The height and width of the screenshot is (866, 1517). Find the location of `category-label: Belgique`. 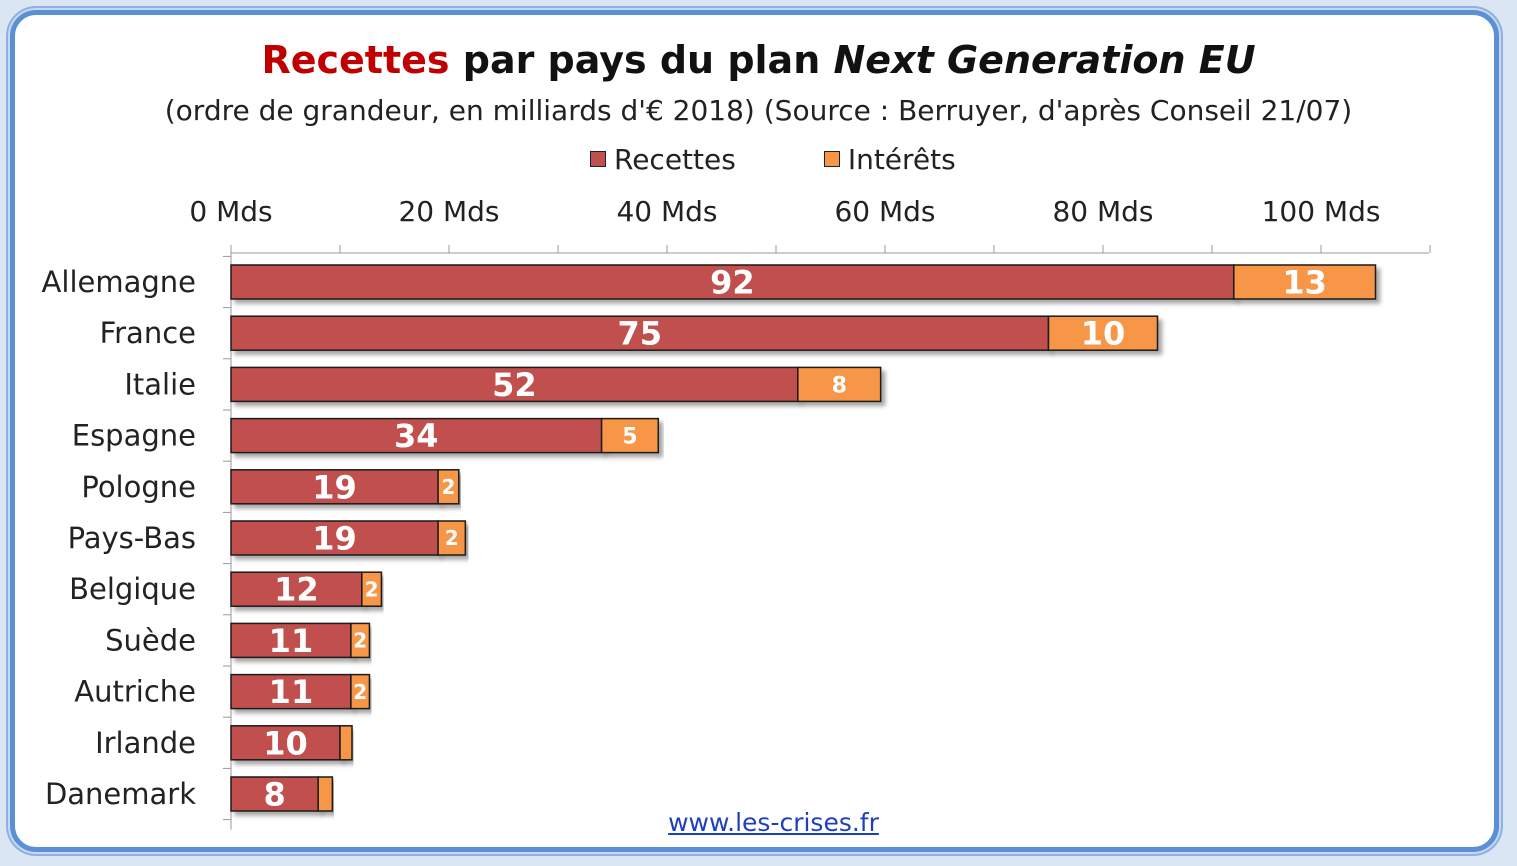

category-label: Belgique is located at coordinates (132, 589).